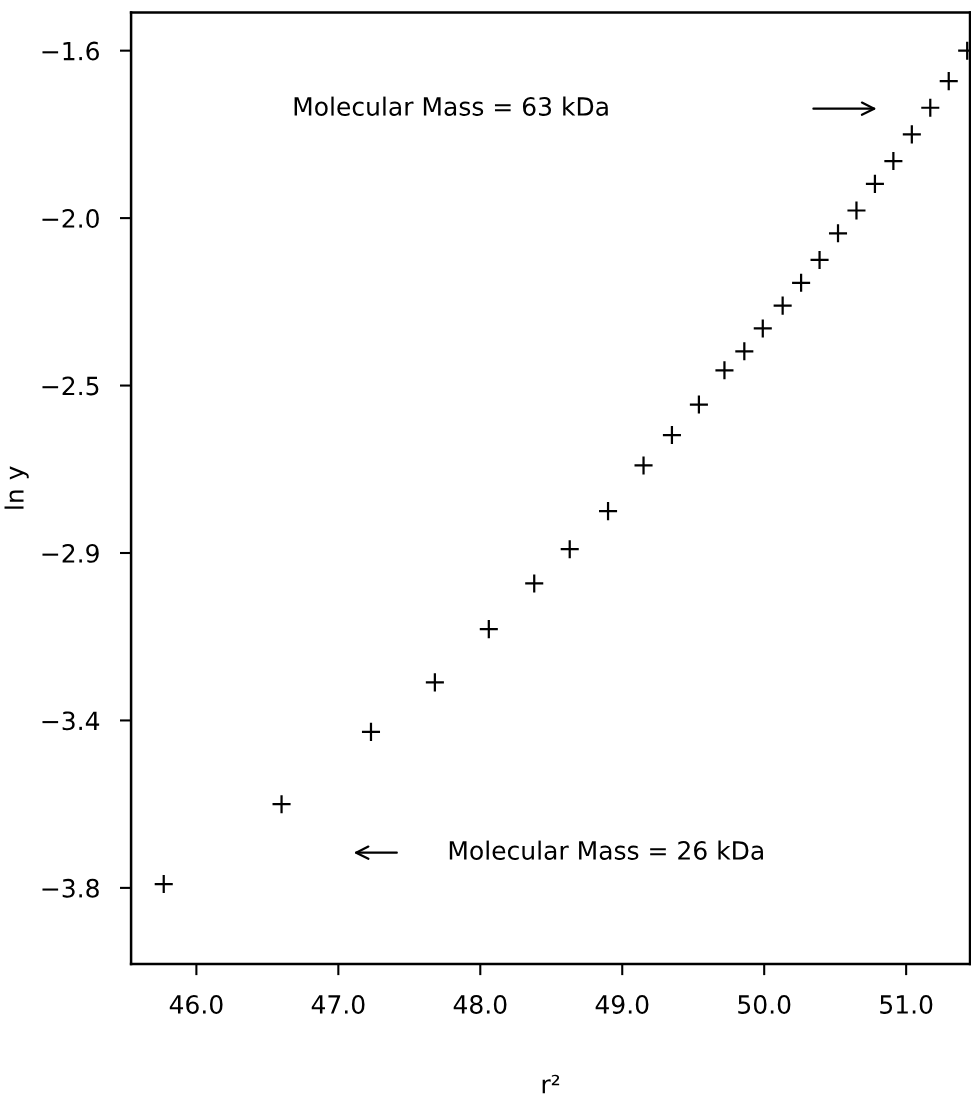 This screenshot has height=1105, width=971. Describe the element at coordinates (764, 1004) in the screenshot. I see `x-tick-label: 50.0` at that location.